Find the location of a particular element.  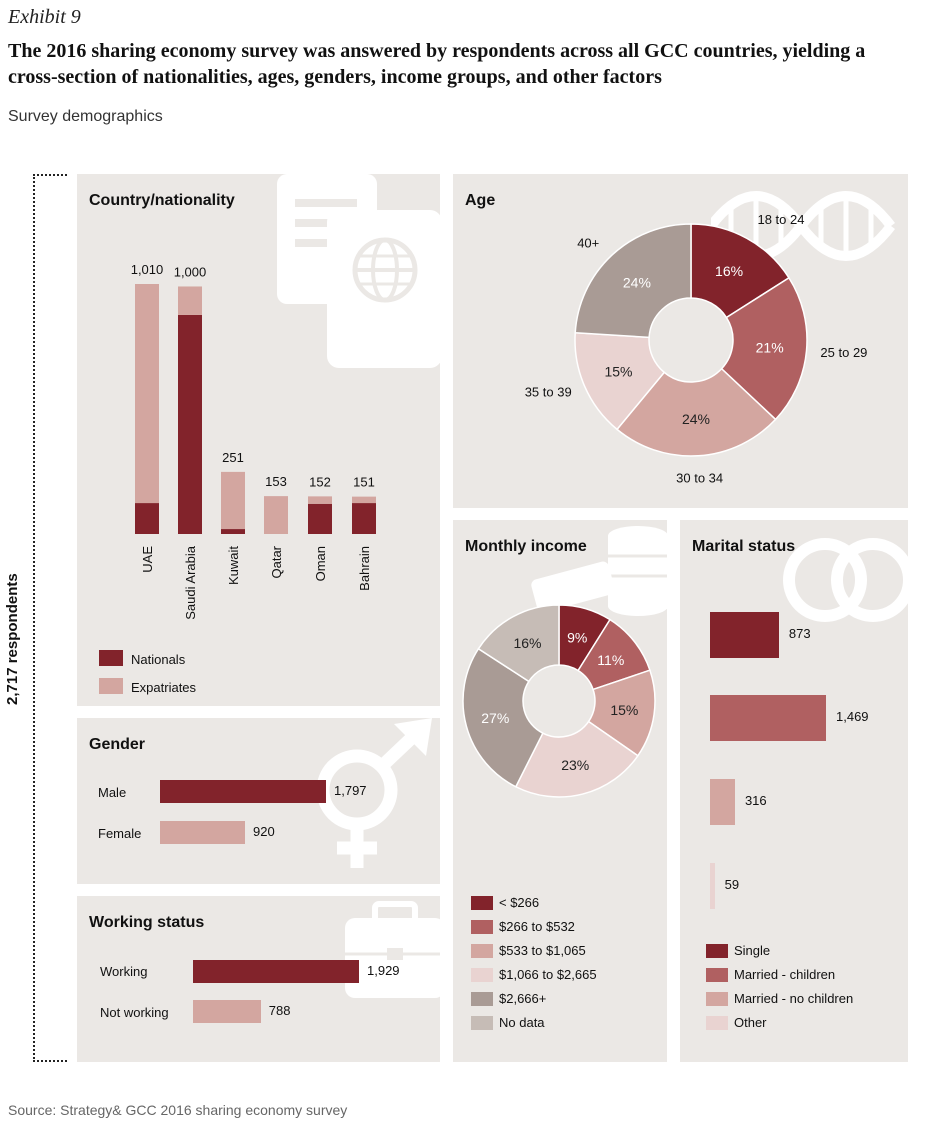

country-category-label: Saudi Arabia is located at coordinates (190, 582).